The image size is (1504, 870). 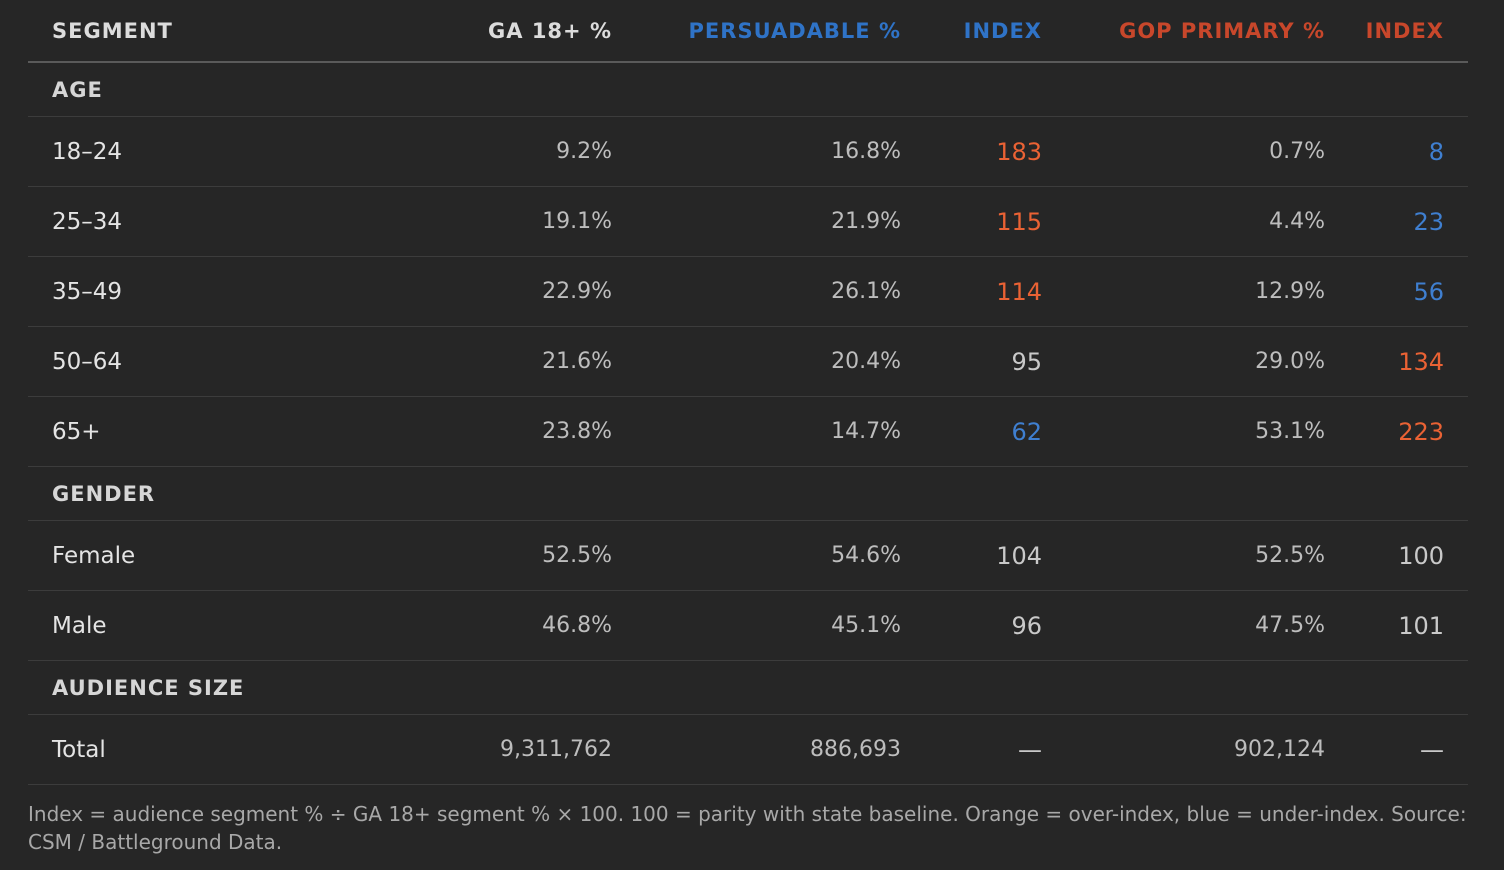 I want to click on gop-primary-pct-cell: 12.9%, so click(x=1183, y=291).